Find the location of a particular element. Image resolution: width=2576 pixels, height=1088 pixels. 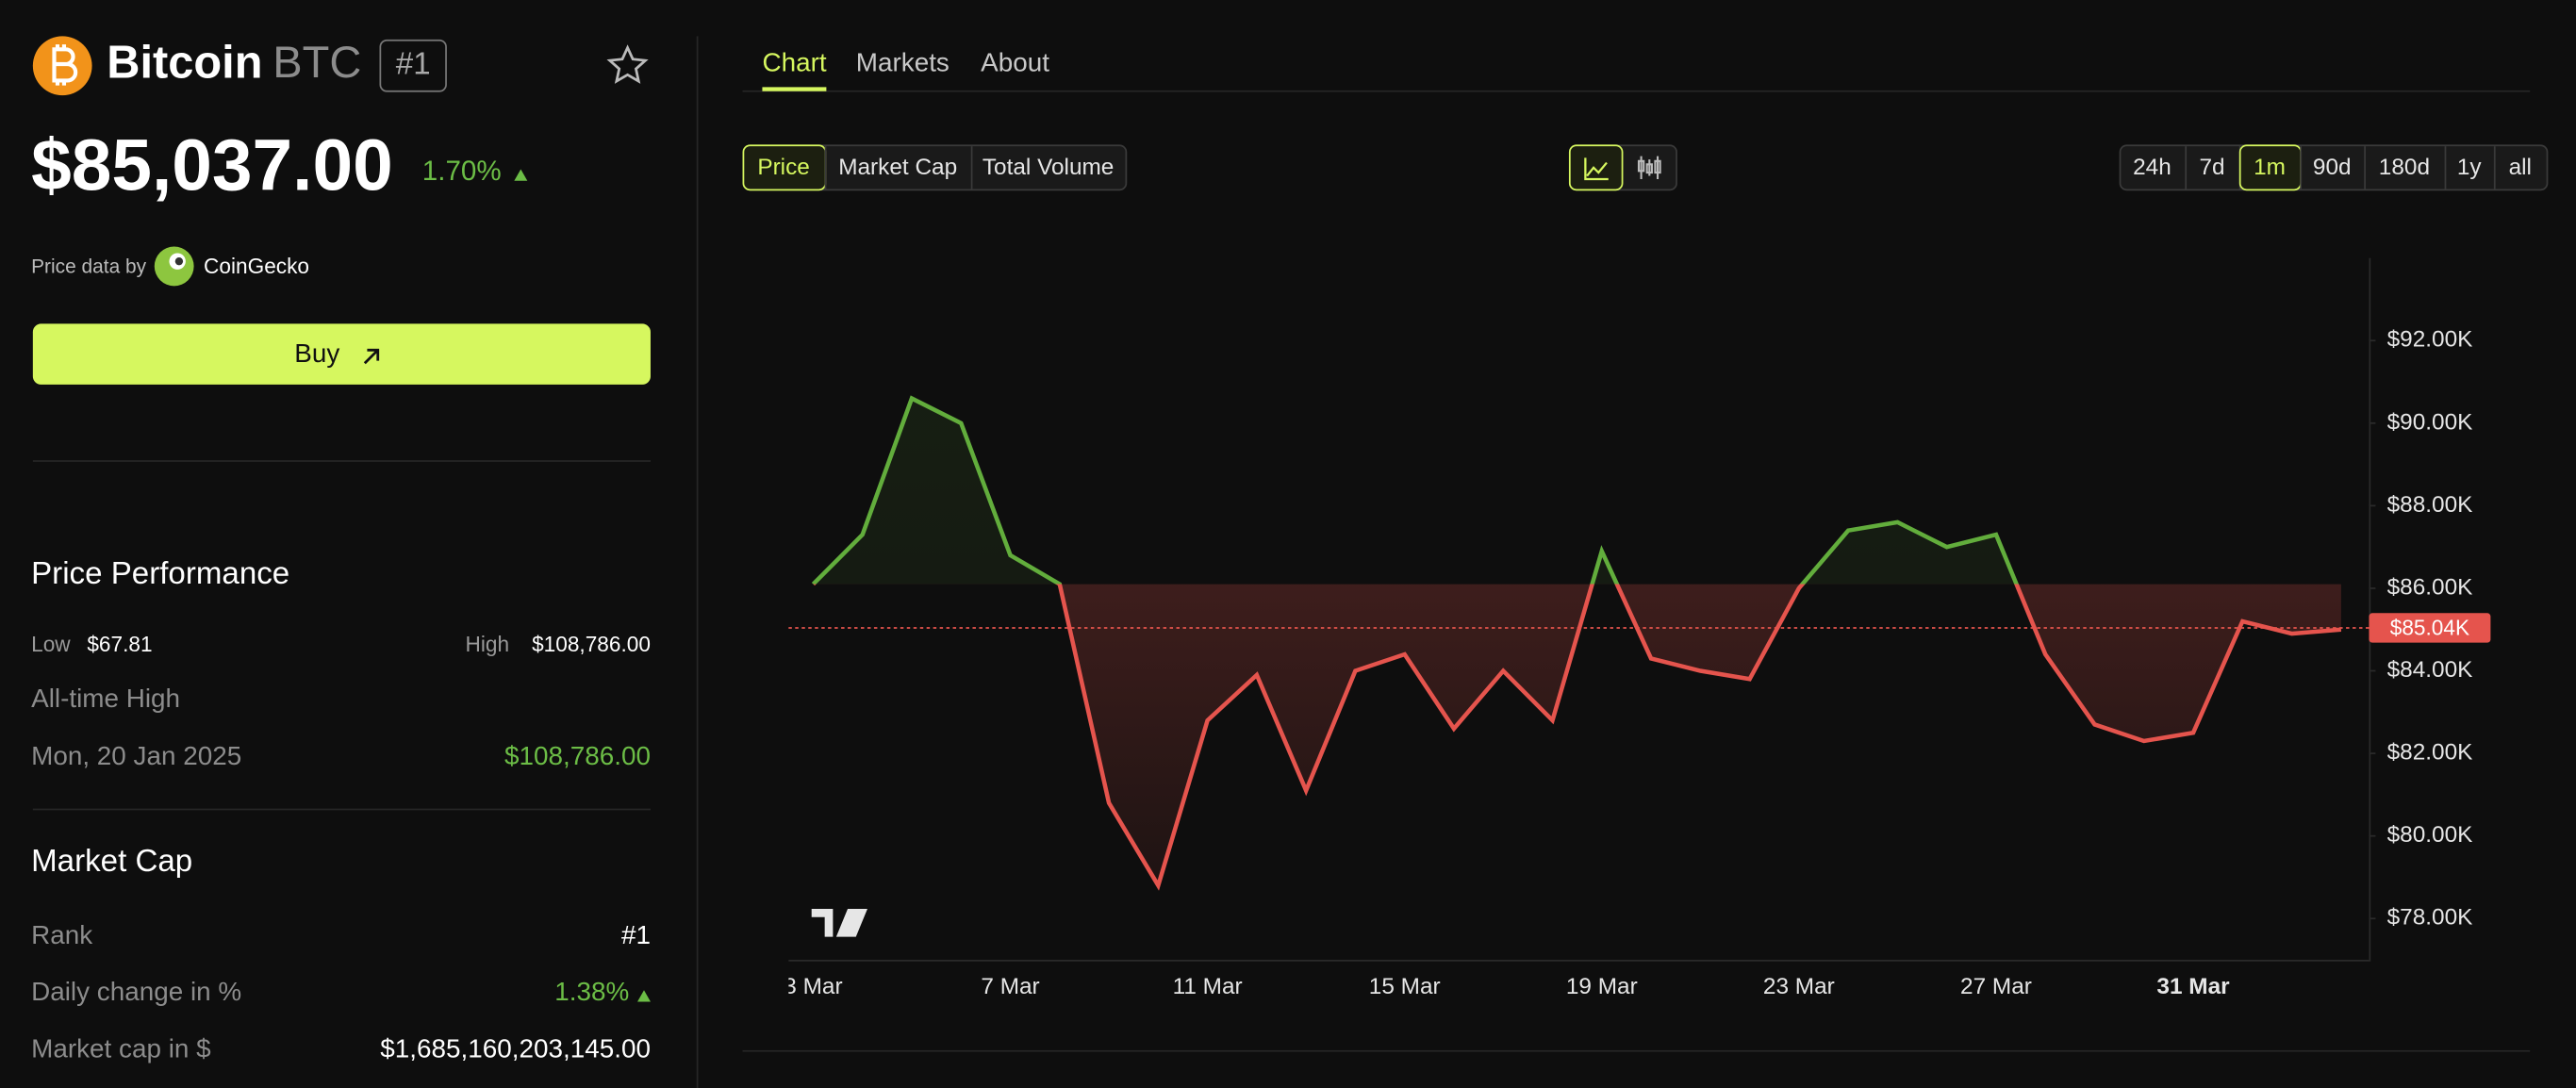

x-tick-label: 11 Mar is located at coordinates (1208, 986).